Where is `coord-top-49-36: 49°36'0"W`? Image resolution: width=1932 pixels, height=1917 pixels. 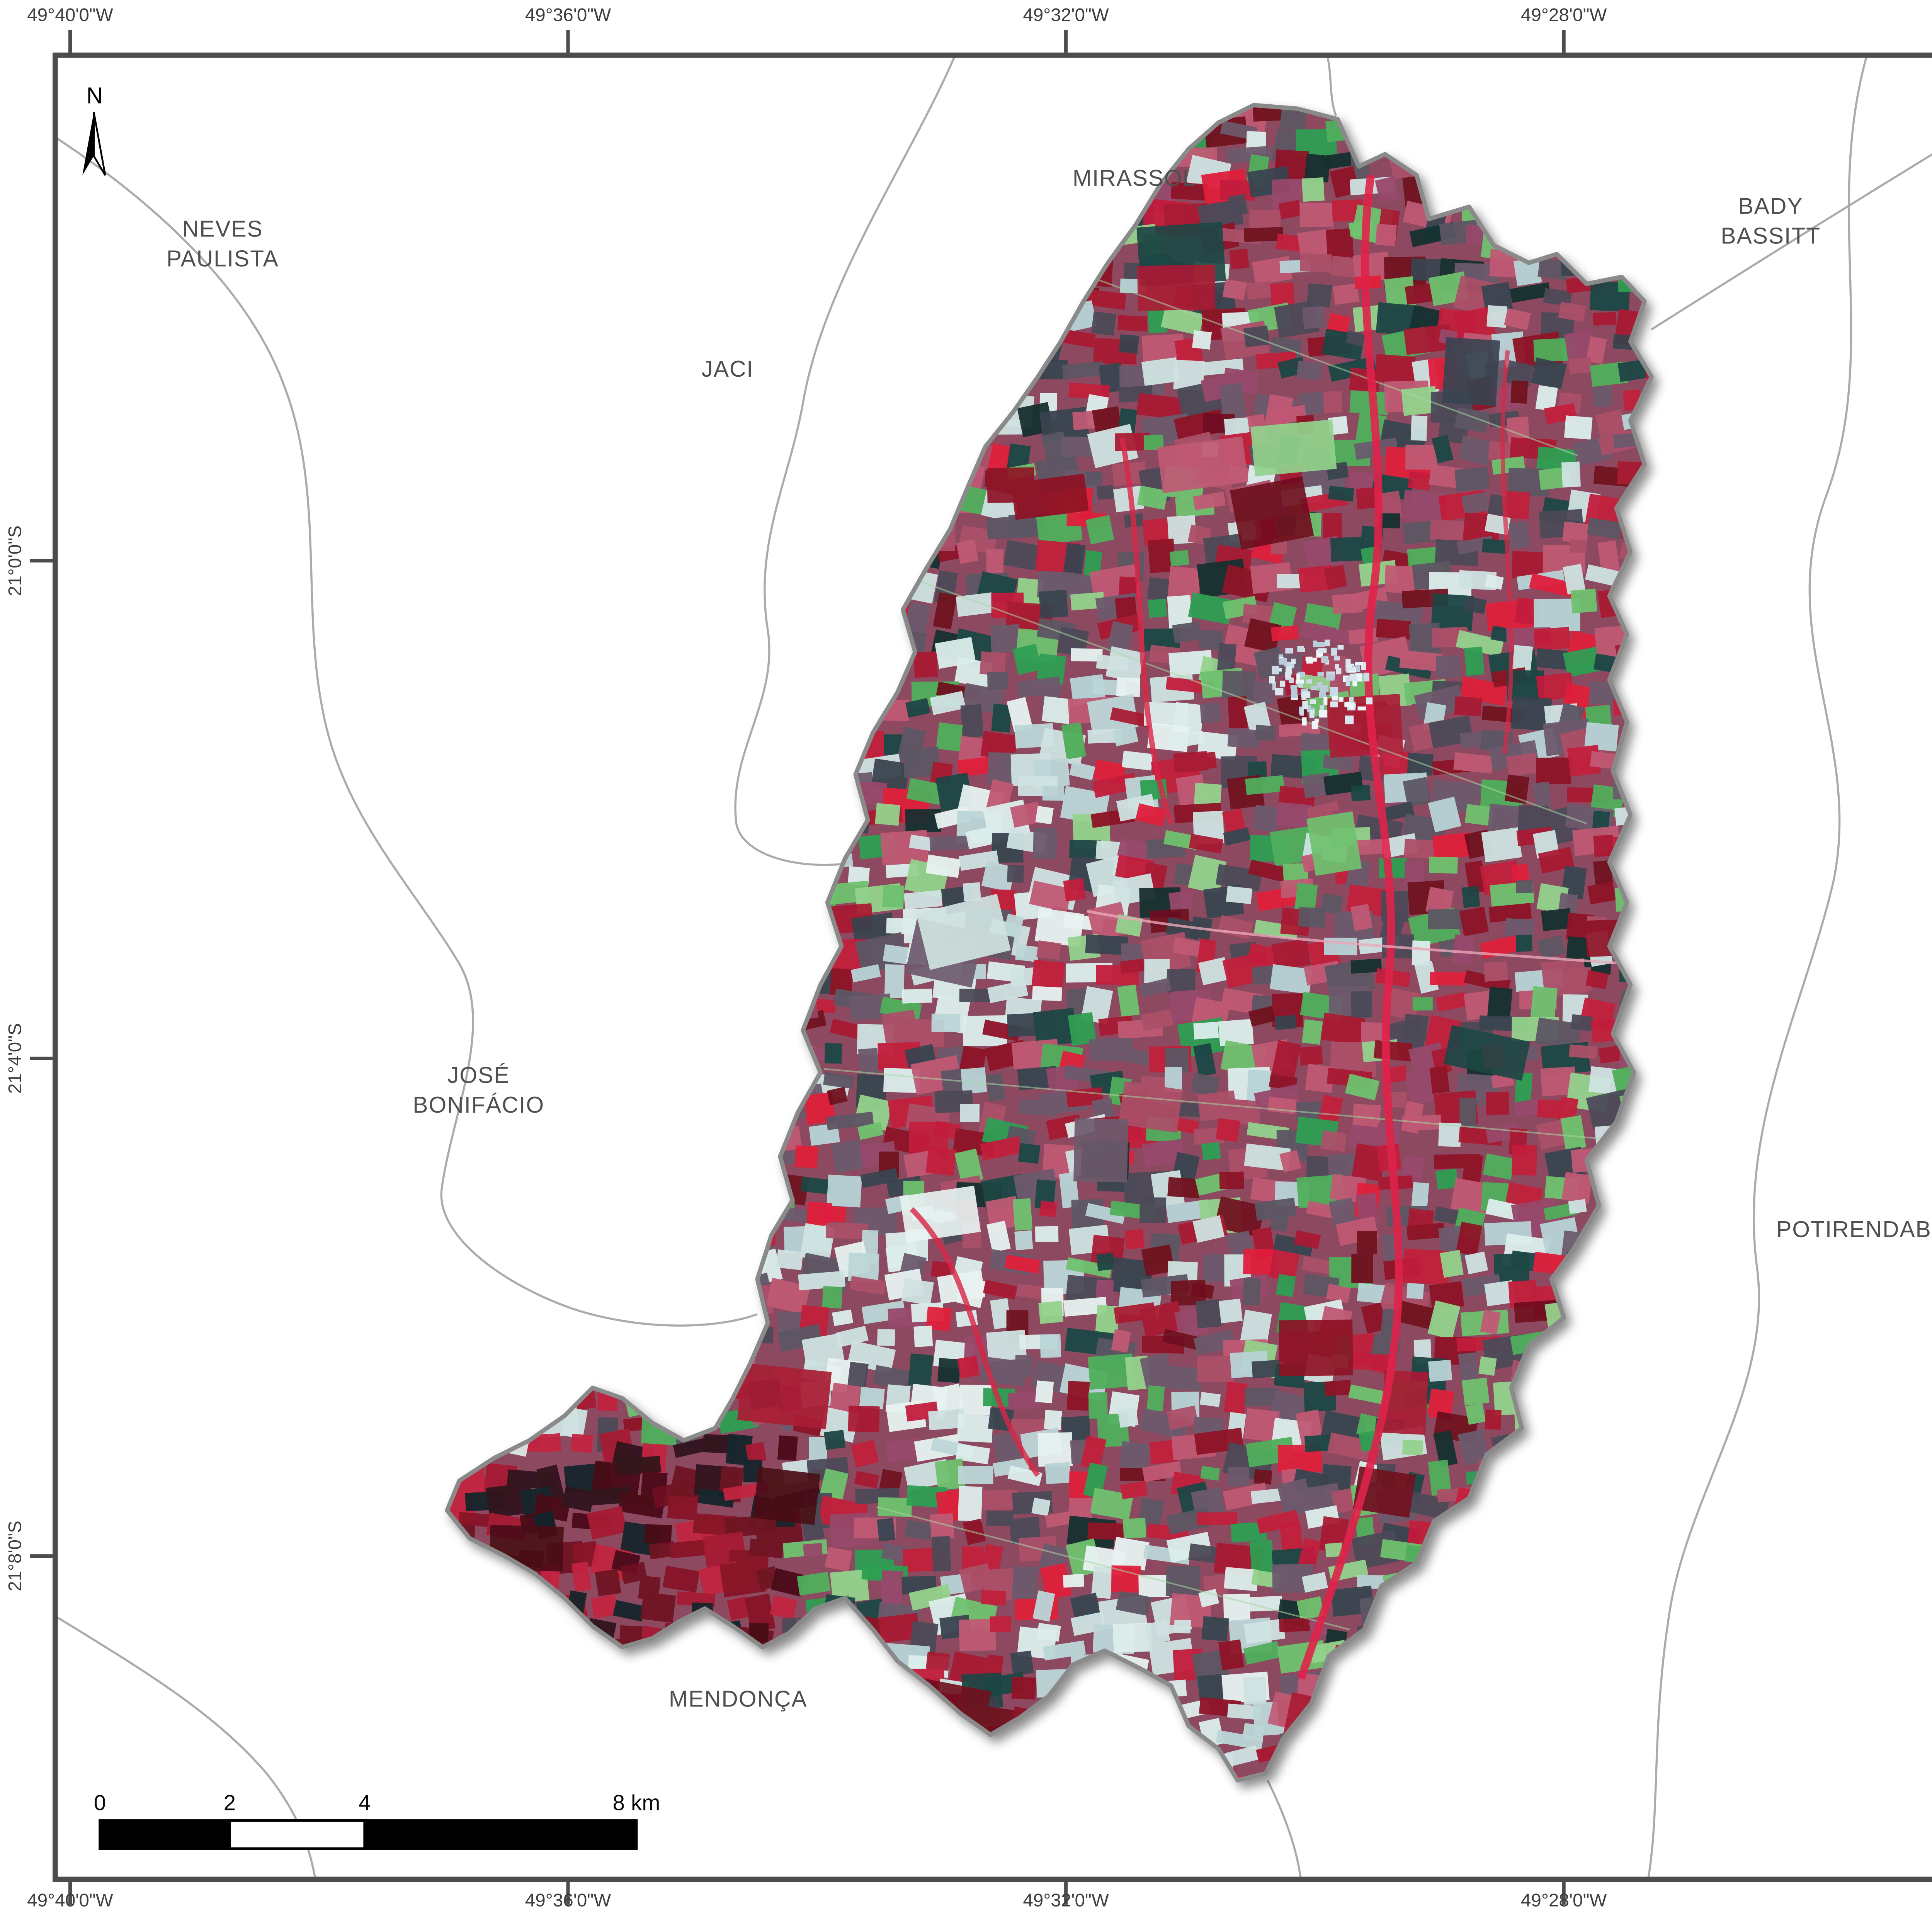
coord-top-49-36: 49°36'0"W is located at coordinates (568, 16).